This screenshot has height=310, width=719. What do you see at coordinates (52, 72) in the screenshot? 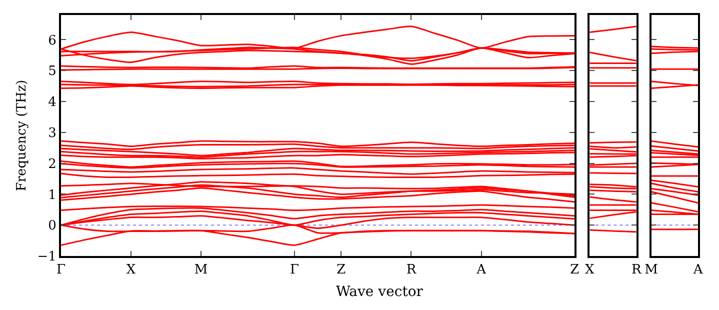
I see `y-tick-label: 5` at bounding box center [52, 72].